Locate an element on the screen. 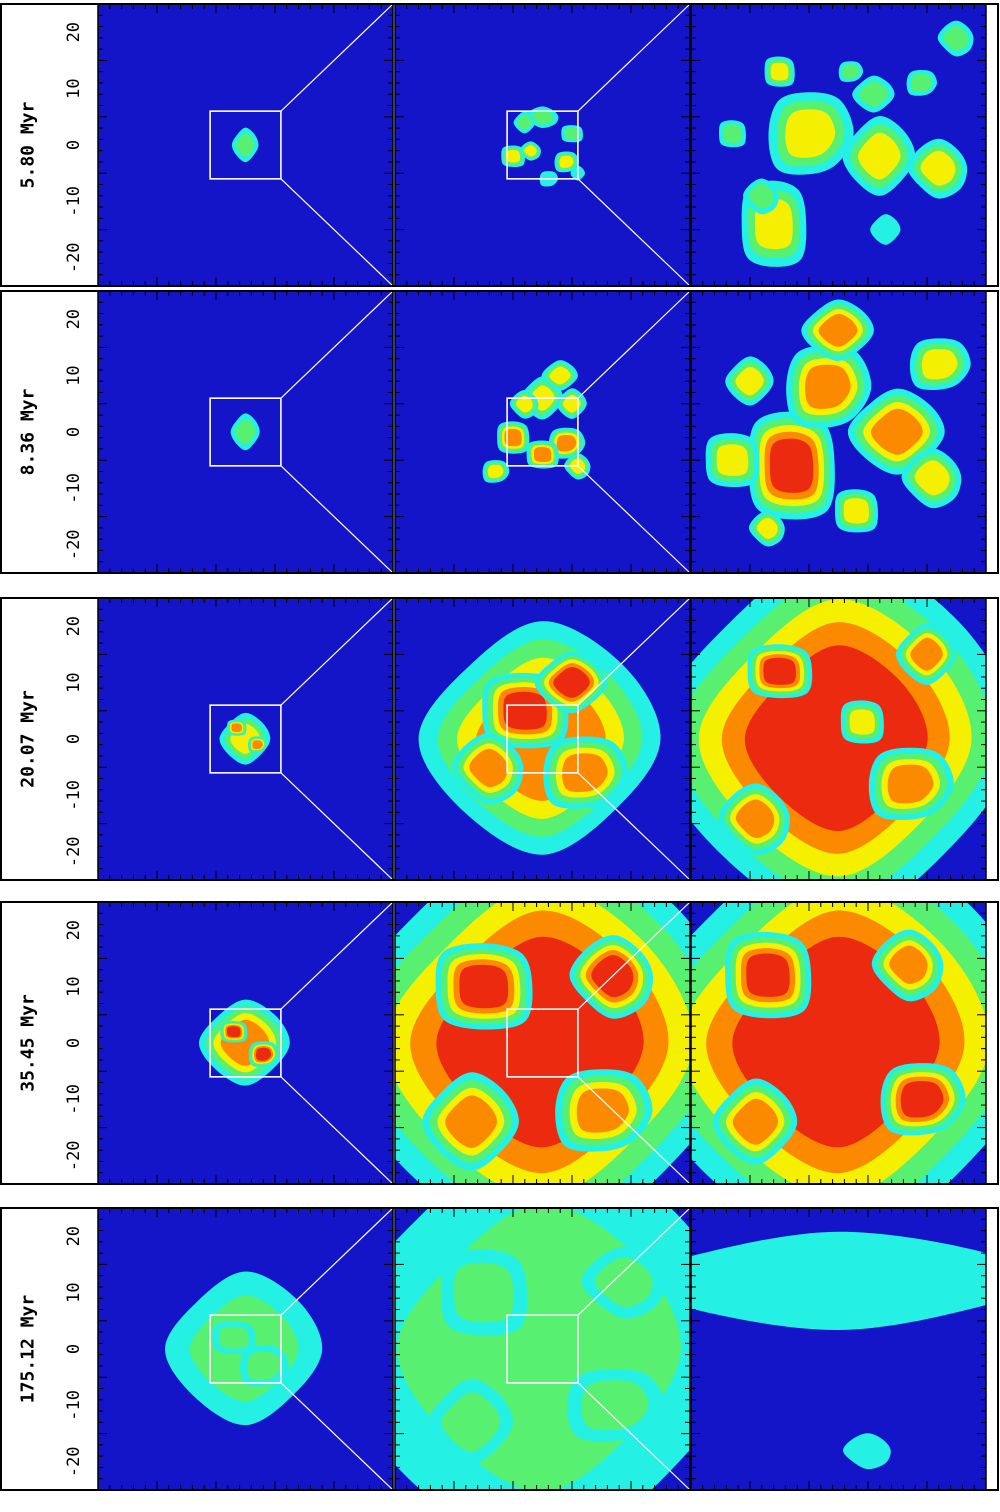 The width and height of the screenshot is (1000, 1512). panel-row5-col3 is located at coordinates (838, 1349).